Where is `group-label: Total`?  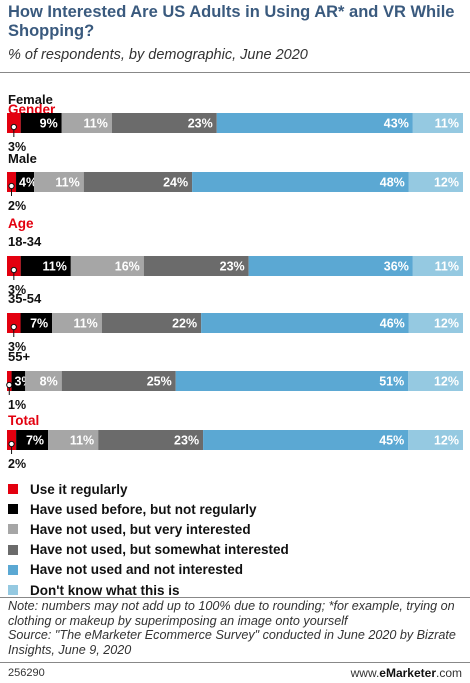 group-label: Total is located at coordinates (23, 420).